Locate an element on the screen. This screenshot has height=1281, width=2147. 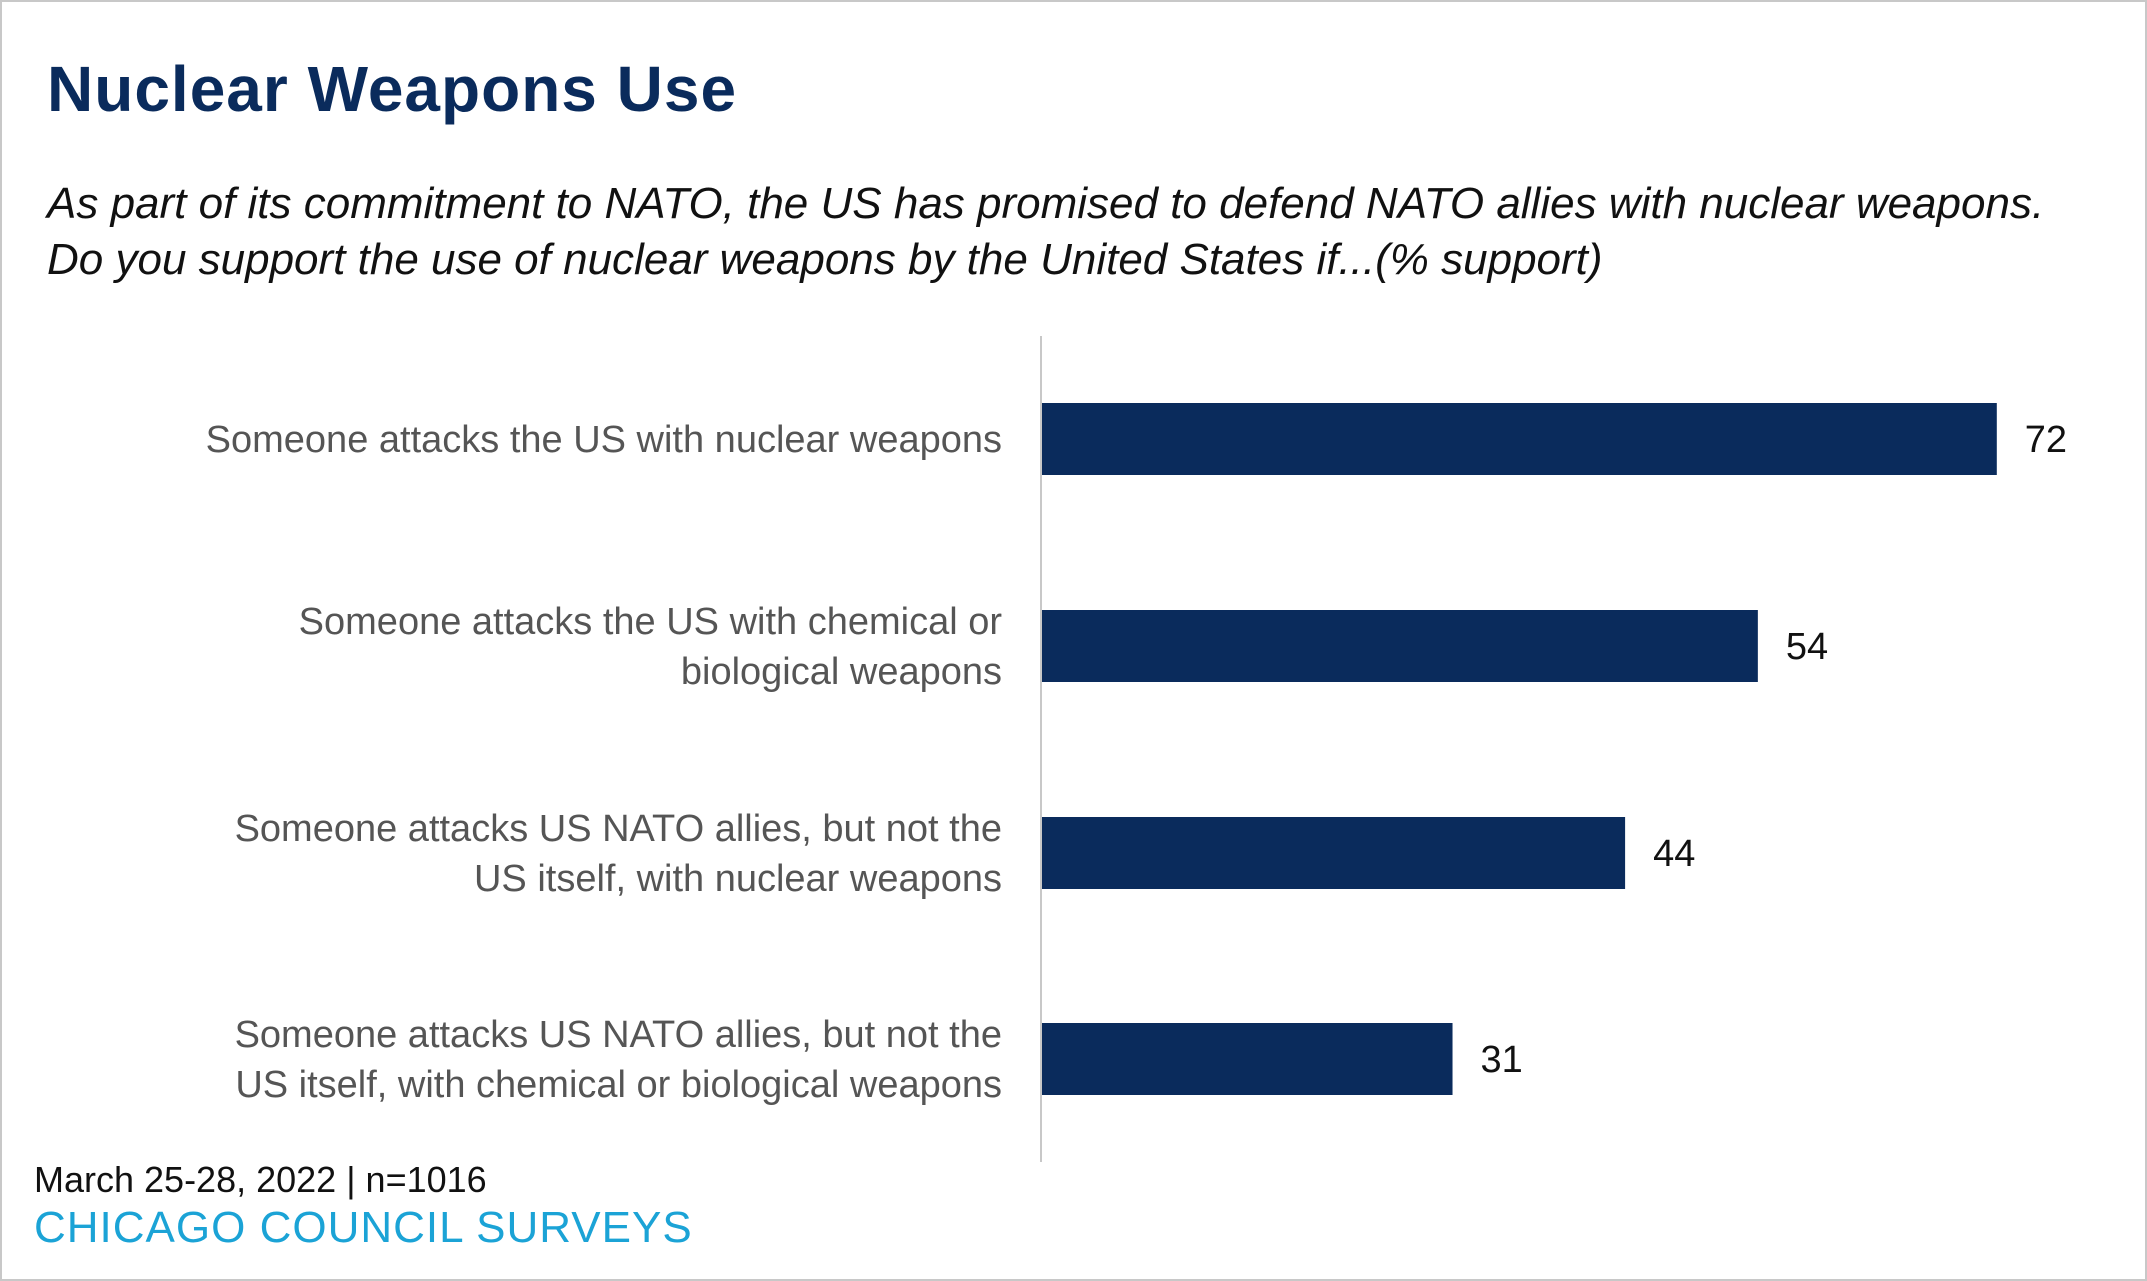
category-label-2-line-2: biological weapons is located at coordinates (841, 672).